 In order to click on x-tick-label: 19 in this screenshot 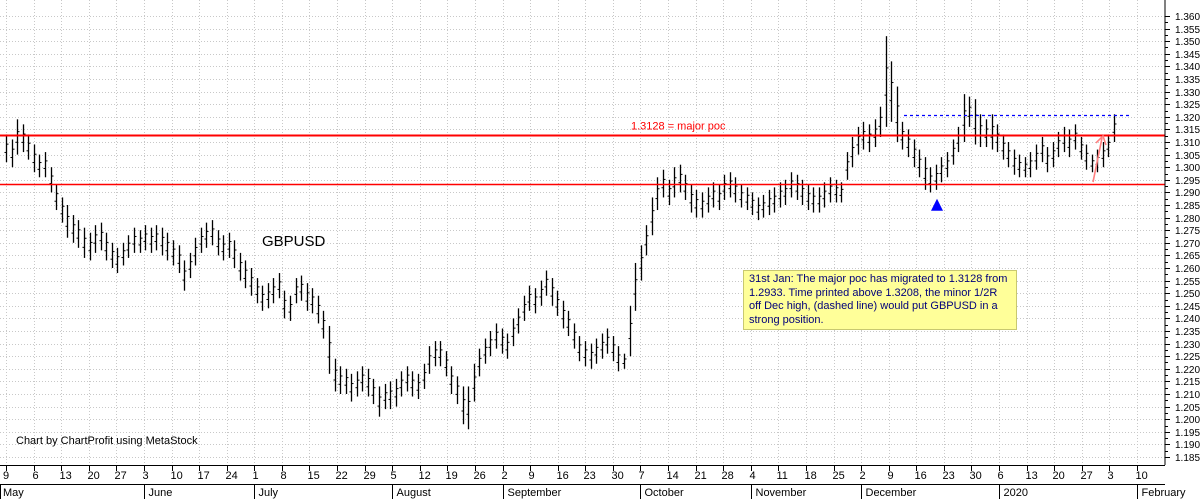, I will do `click(452, 476)`.